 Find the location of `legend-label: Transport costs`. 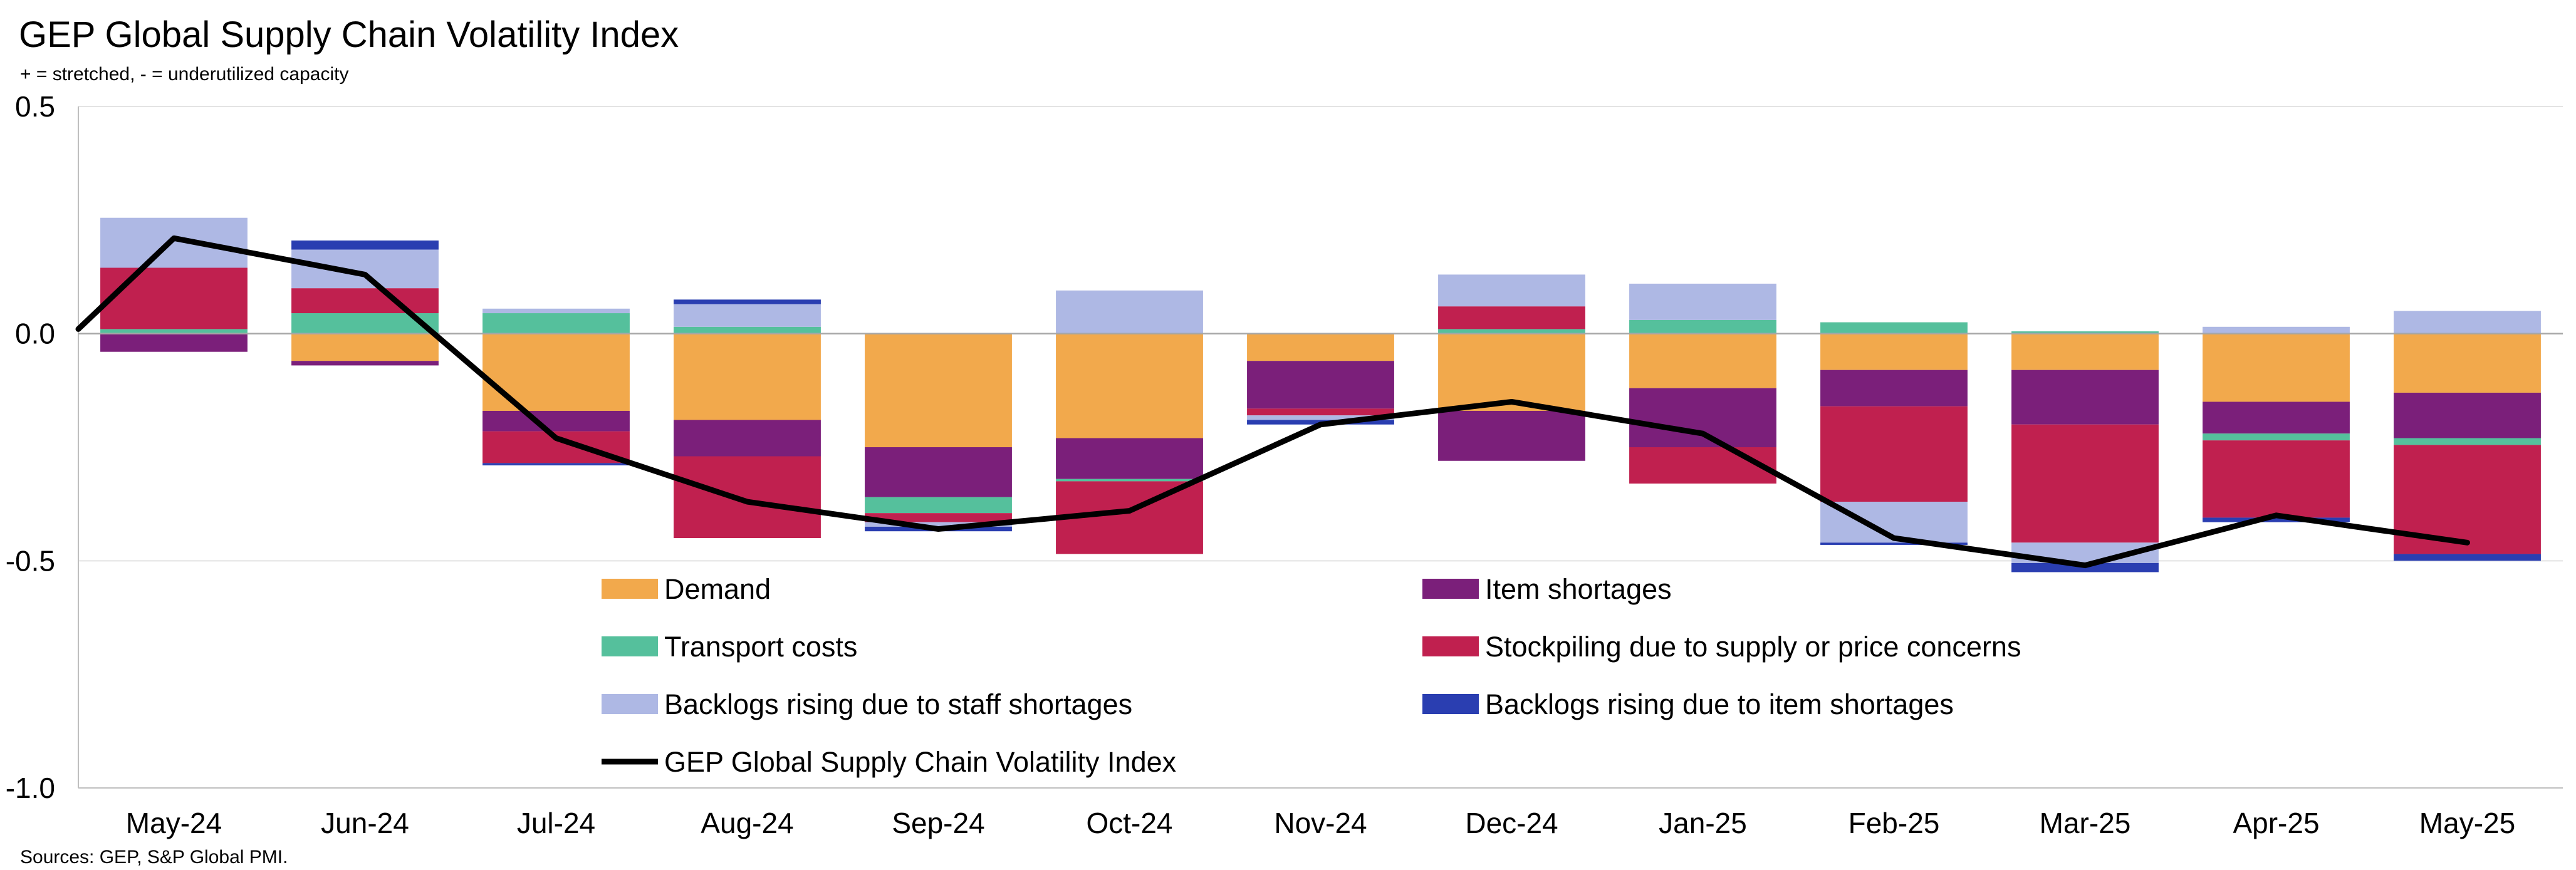

legend-label: Transport costs is located at coordinates (760, 647).